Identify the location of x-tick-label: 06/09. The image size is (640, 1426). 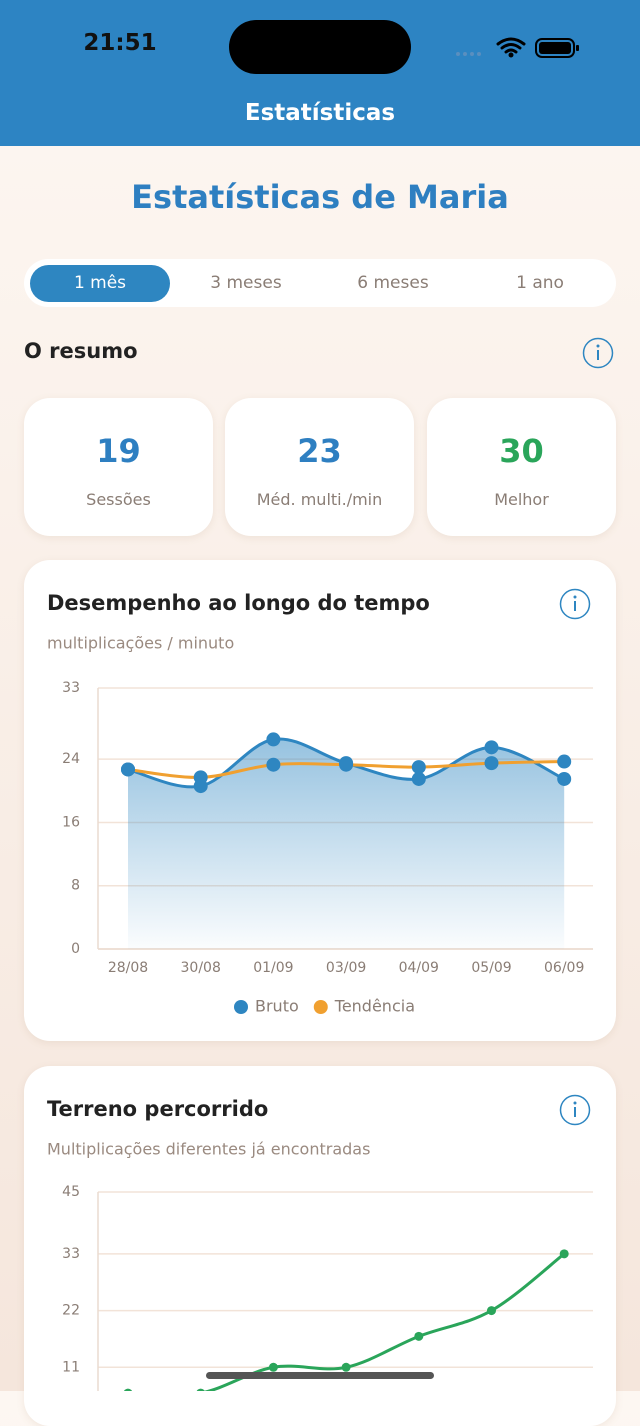
(564, 968).